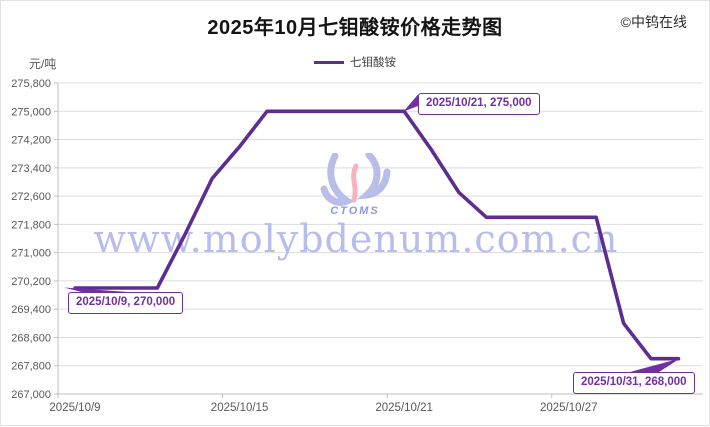 The width and height of the screenshot is (710, 427). Describe the element at coordinates (31, 225) in the screenshot. I see `y-tick-label: 271,800` at that location.